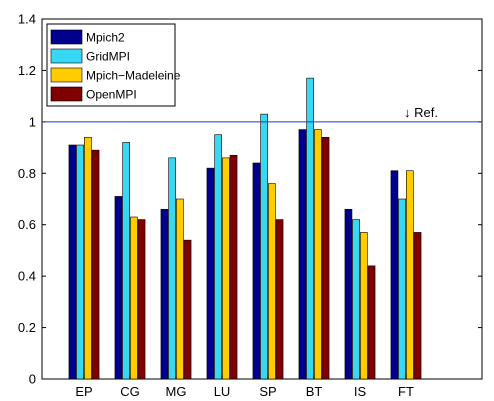 This screenshot has width=494, height=401. Describe the element at coordinates (222, 391) in the screenshot. I see `x-tick-label: LU` at that location.